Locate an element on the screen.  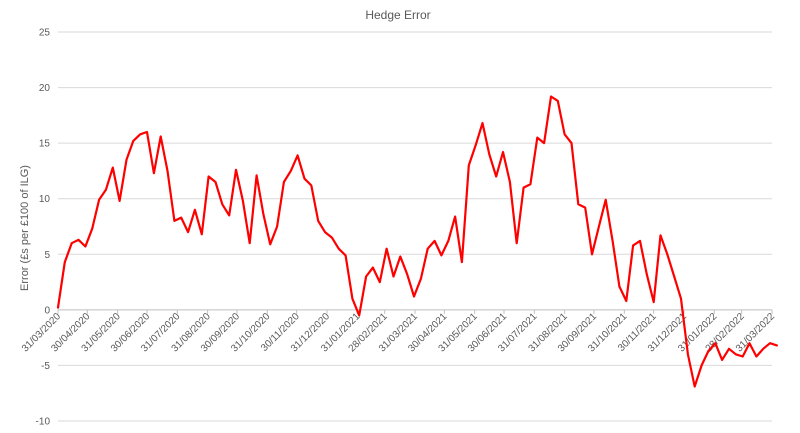
chart-title: Hedge Error is located at coordinates (397, 15).